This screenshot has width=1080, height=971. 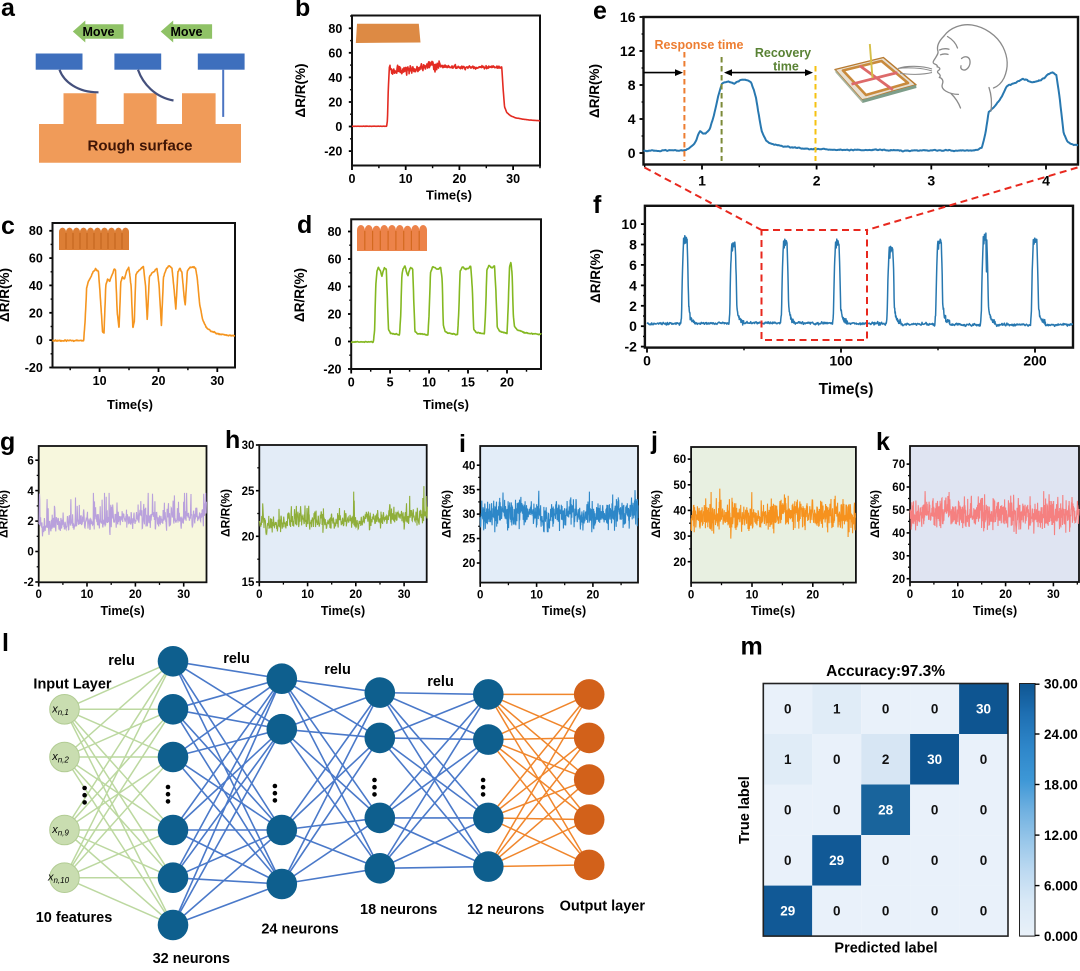 What do you see at coordinates (786, 67) in the screenshot?
I see `svg-text: time` at bounding box center [786, 67].